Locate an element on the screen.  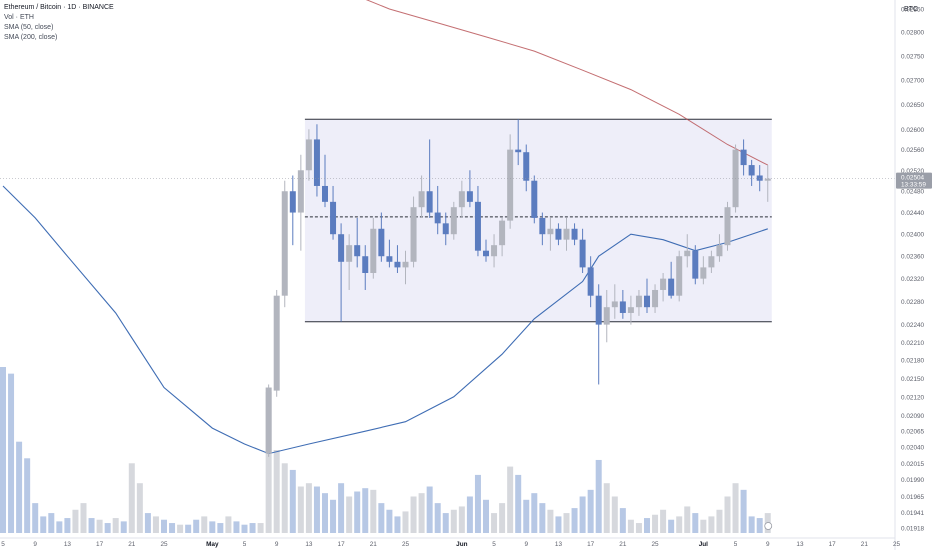
axis-currency-label: BTC is located at coordinates (911, 9).